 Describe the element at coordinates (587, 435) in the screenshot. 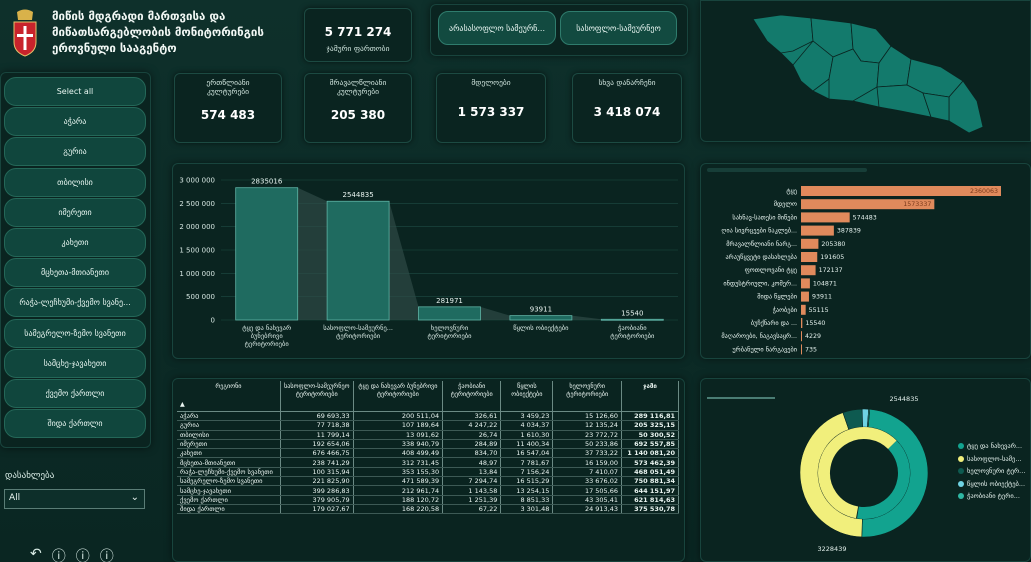

I see `table-cell: 23 772,72` at that location.